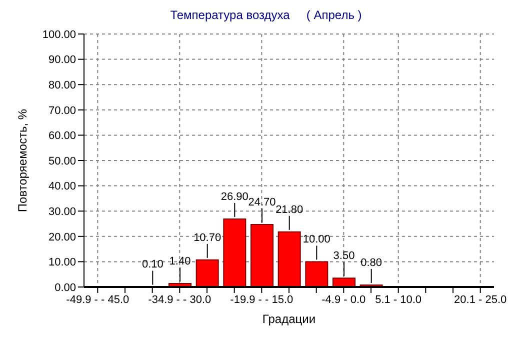 The width and height of the screenshot is (532, 343). I want to click on y-tick-label: 30.00, so click(62, 212).